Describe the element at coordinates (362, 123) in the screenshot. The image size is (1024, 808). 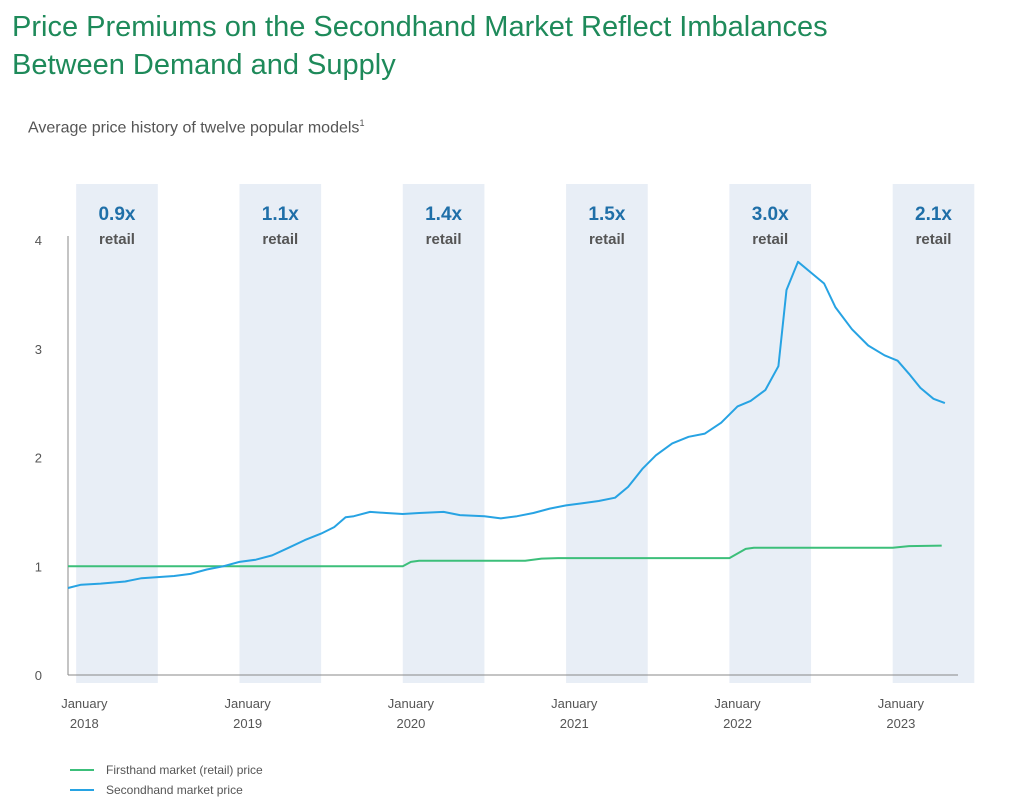
I see `subtitle-footnote: 1` at that location.